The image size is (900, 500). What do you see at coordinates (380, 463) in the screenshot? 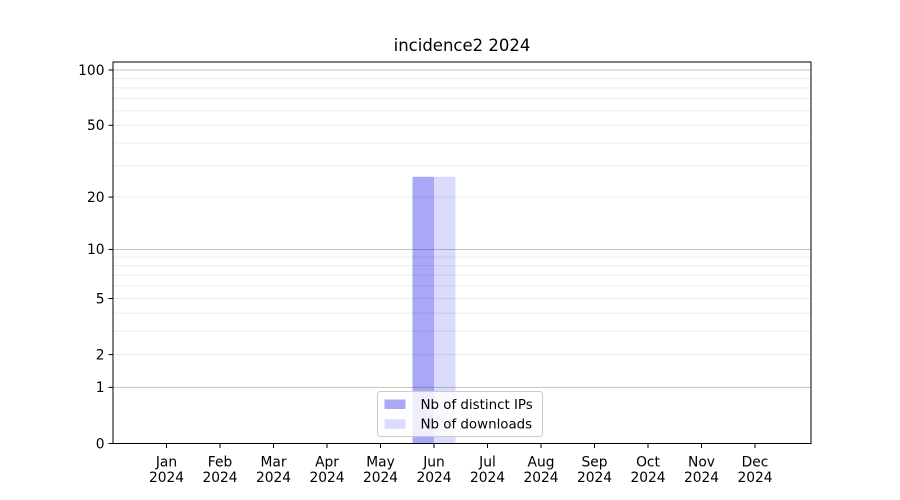
I see `x-tick-label-month: May` at bounding box center [380, 463].